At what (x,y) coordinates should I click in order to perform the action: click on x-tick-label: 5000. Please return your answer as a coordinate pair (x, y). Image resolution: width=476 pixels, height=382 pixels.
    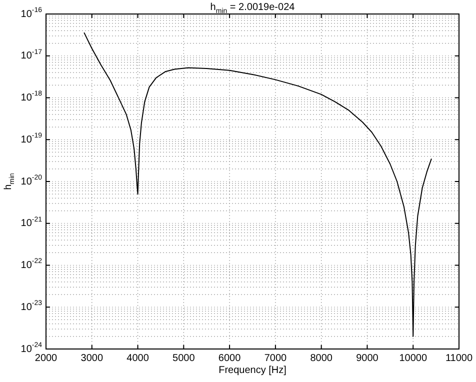
    Looking at the image, I should click on (184, 358).